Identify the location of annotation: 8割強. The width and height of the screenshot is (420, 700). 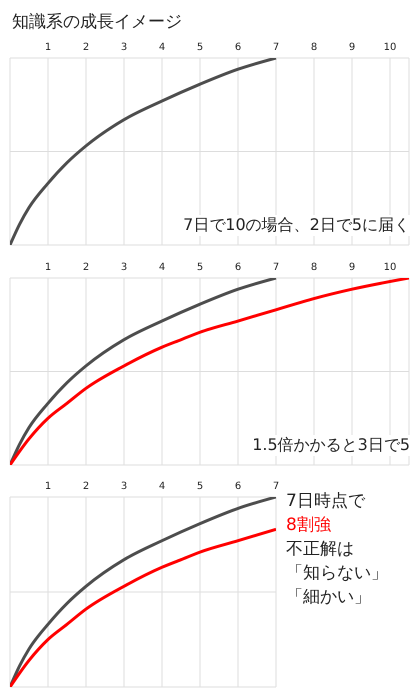
(309, 525).